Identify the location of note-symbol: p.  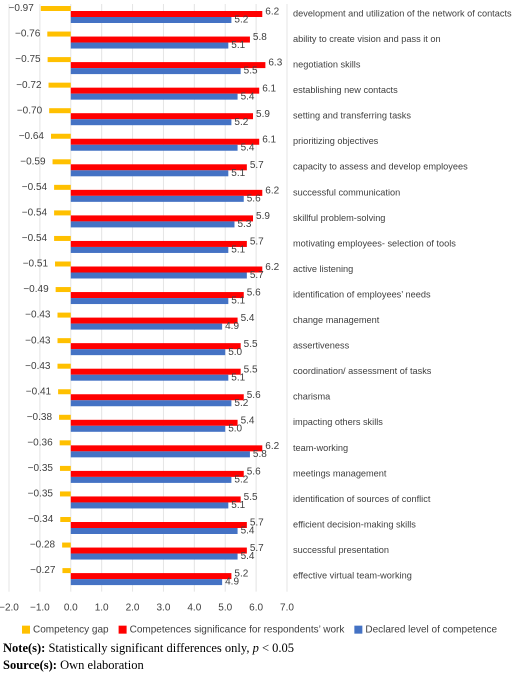
(255, 648).